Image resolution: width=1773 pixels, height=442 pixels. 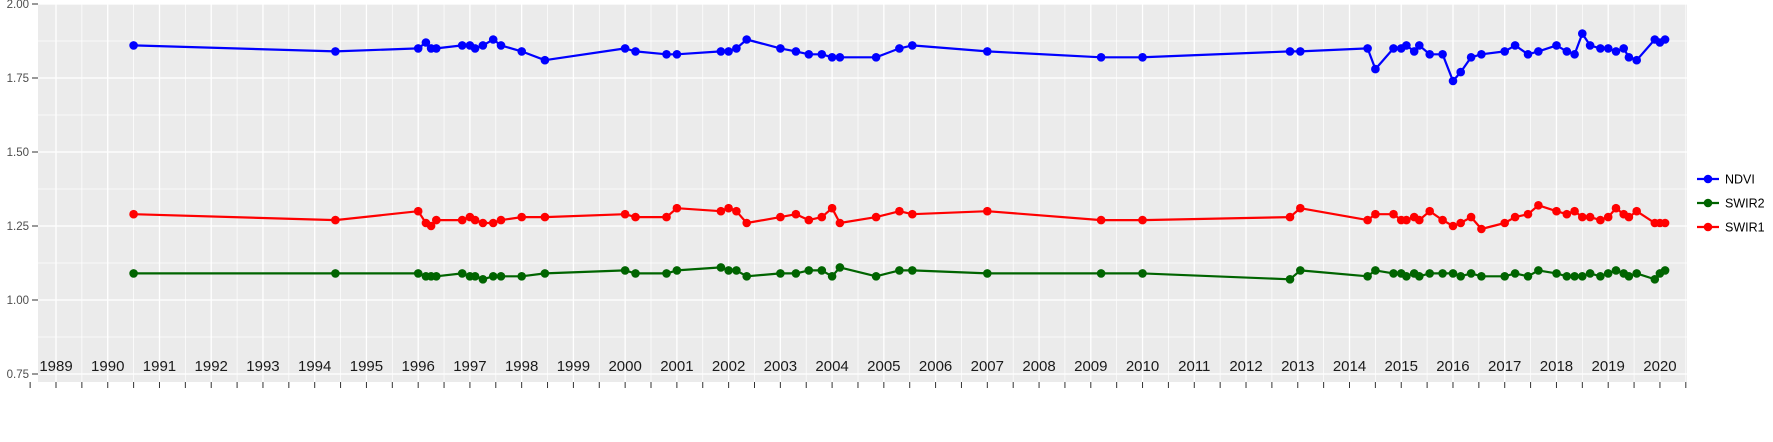 I want to click on legend-item-SWIR1: SWIR1, so click(x=1731, y=228).